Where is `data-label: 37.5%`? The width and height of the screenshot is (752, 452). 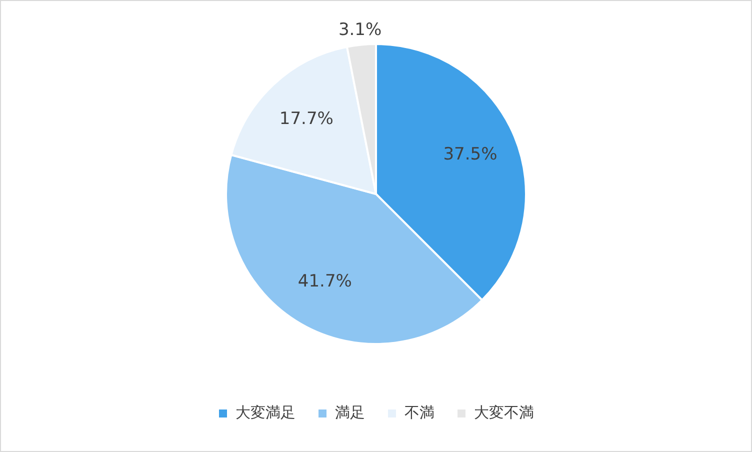
data-label: 37.5% is located at coordinates (470, 154).